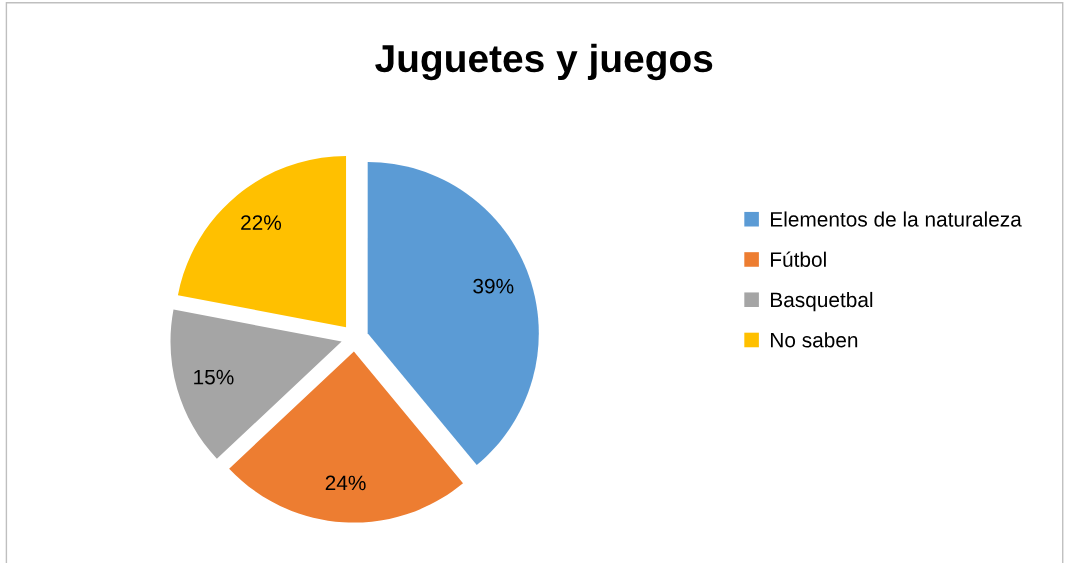  Describe the element at coordinates (493, 286) in the screenshot. I see `data-label: 39%` at that location.